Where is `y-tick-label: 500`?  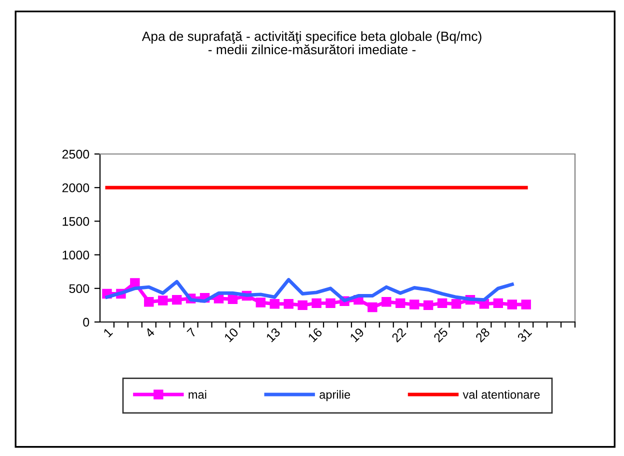
y-tick-label: 500 is located at coordinates (79, 289).